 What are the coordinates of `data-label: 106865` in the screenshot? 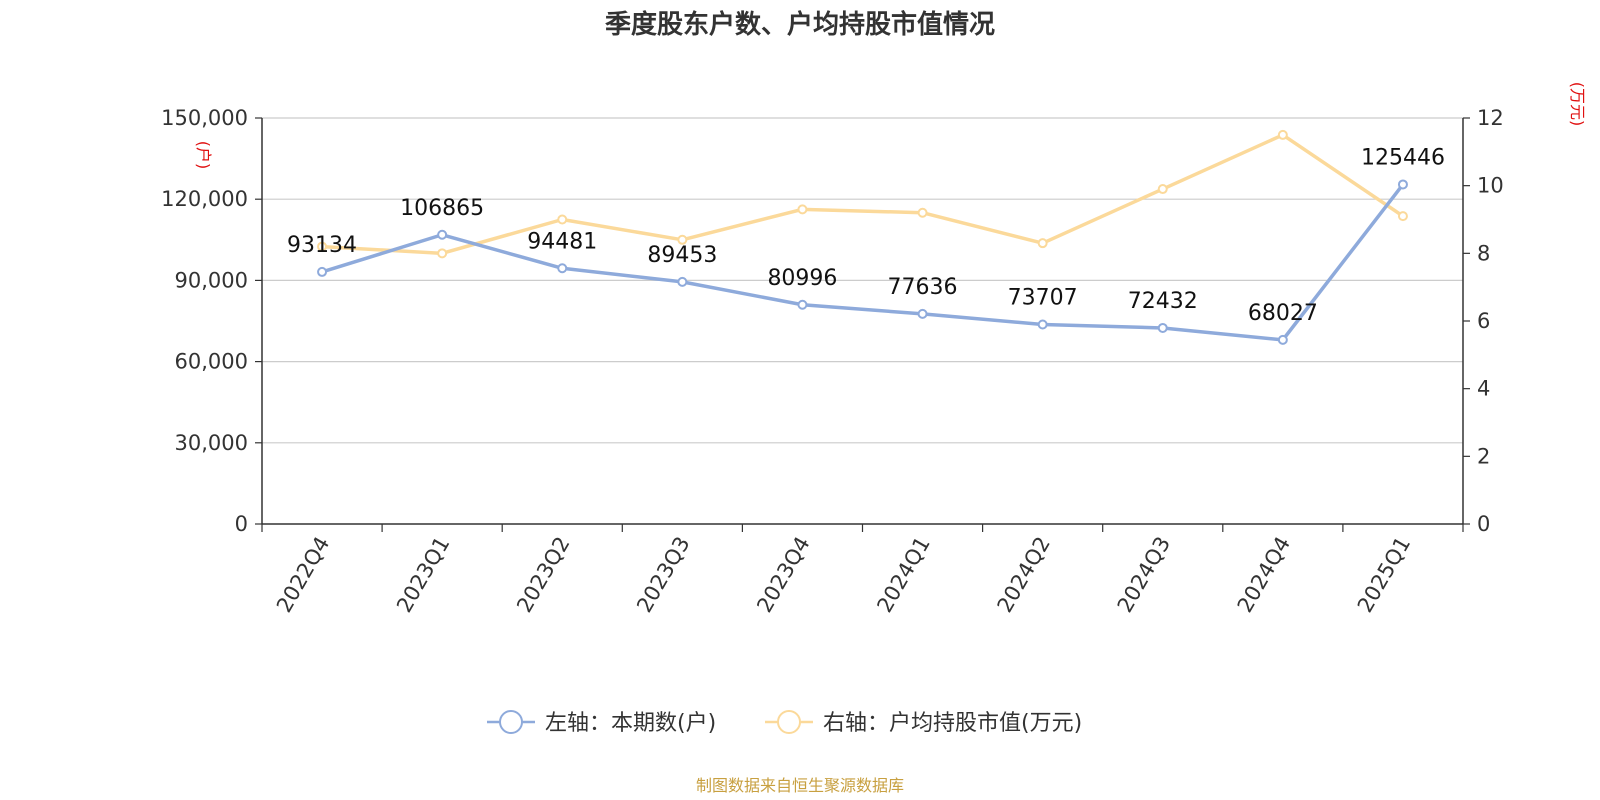 It's located at (442, 208).